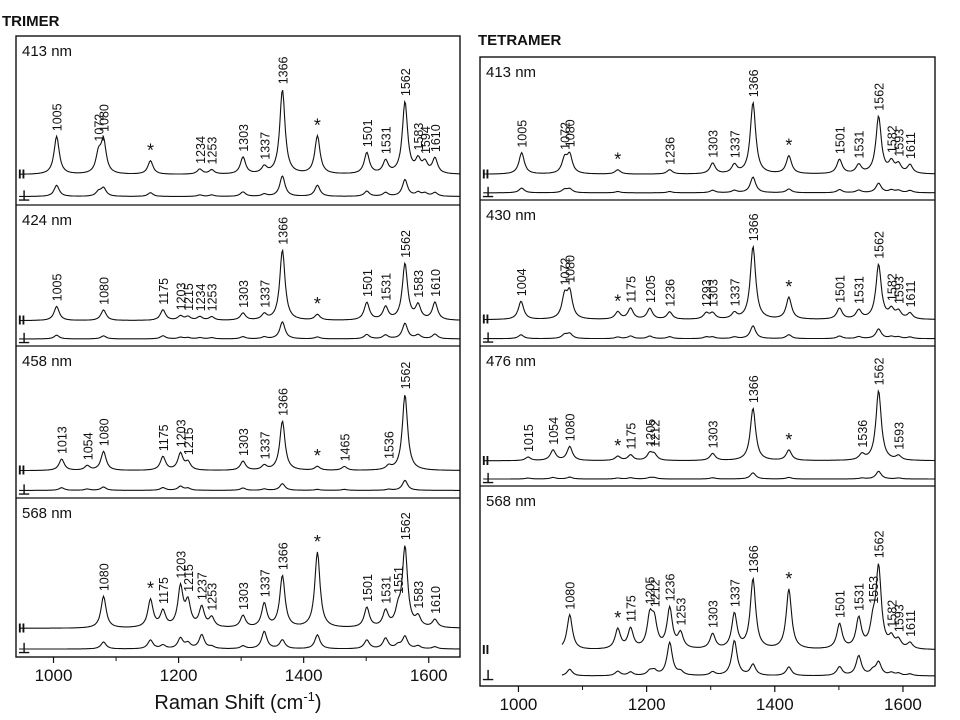 This screenshot has height=720, width=960. What do you see at coordinates (203, 586) in the screenshot?
I see `band-label: 1237` at bounding box center [203, 586].